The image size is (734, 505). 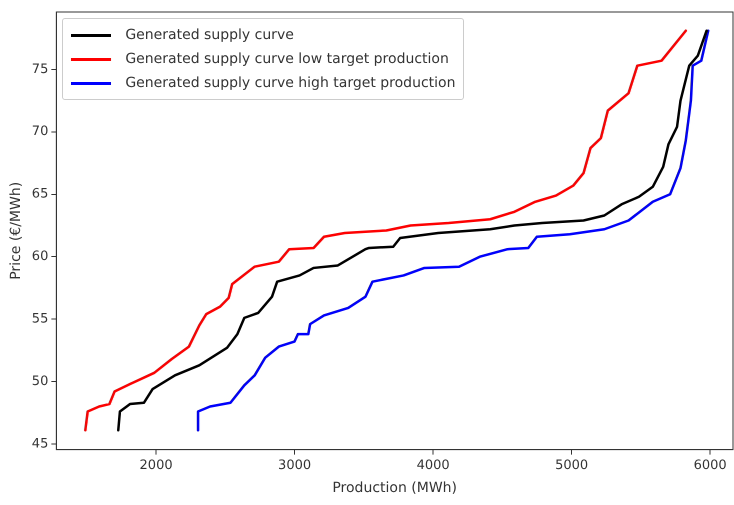 What do you see at coordinates (571, 465) in the screenshot?
I see `x-tick-label: 5000` at bounding box center [571, 465].